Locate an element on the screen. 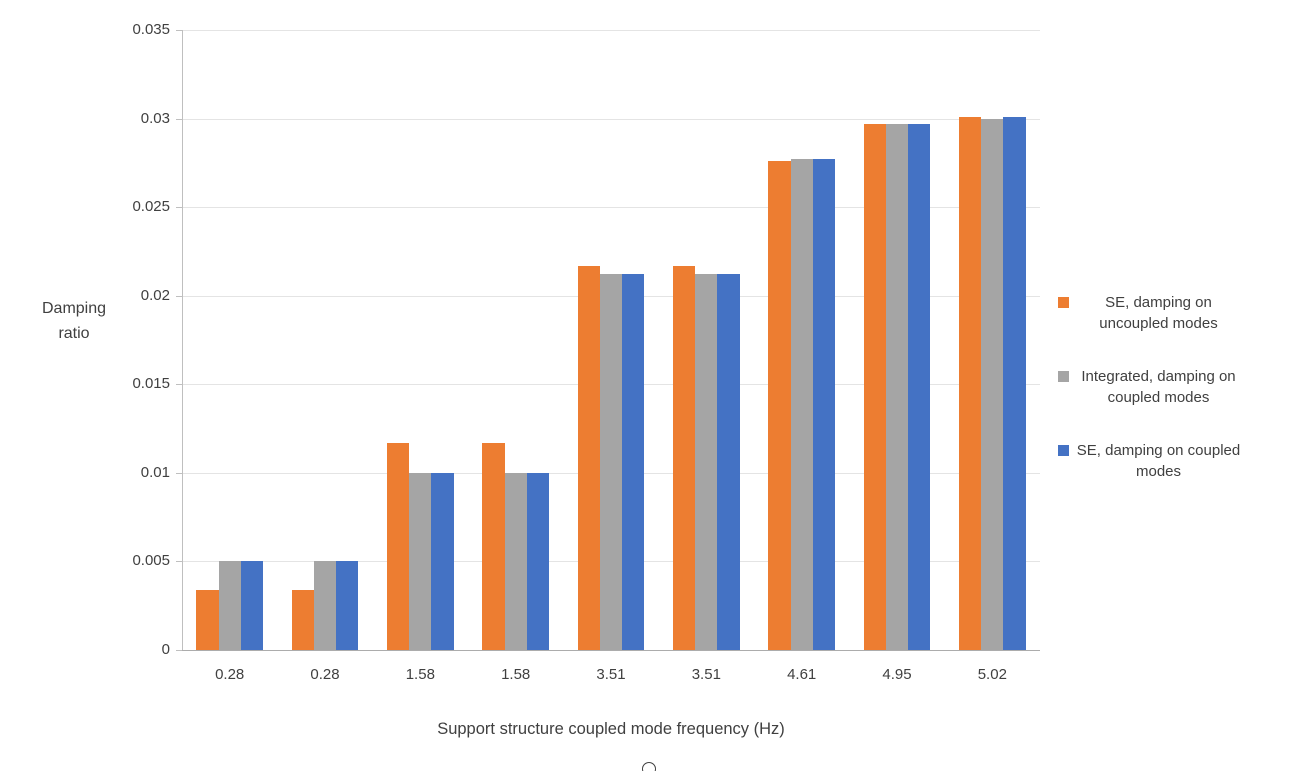  y-axis-tick-labels: 0 0.005 0.01 0.015 0.02 0.025 0.03 0.035 is located at coordinates (85, 385).